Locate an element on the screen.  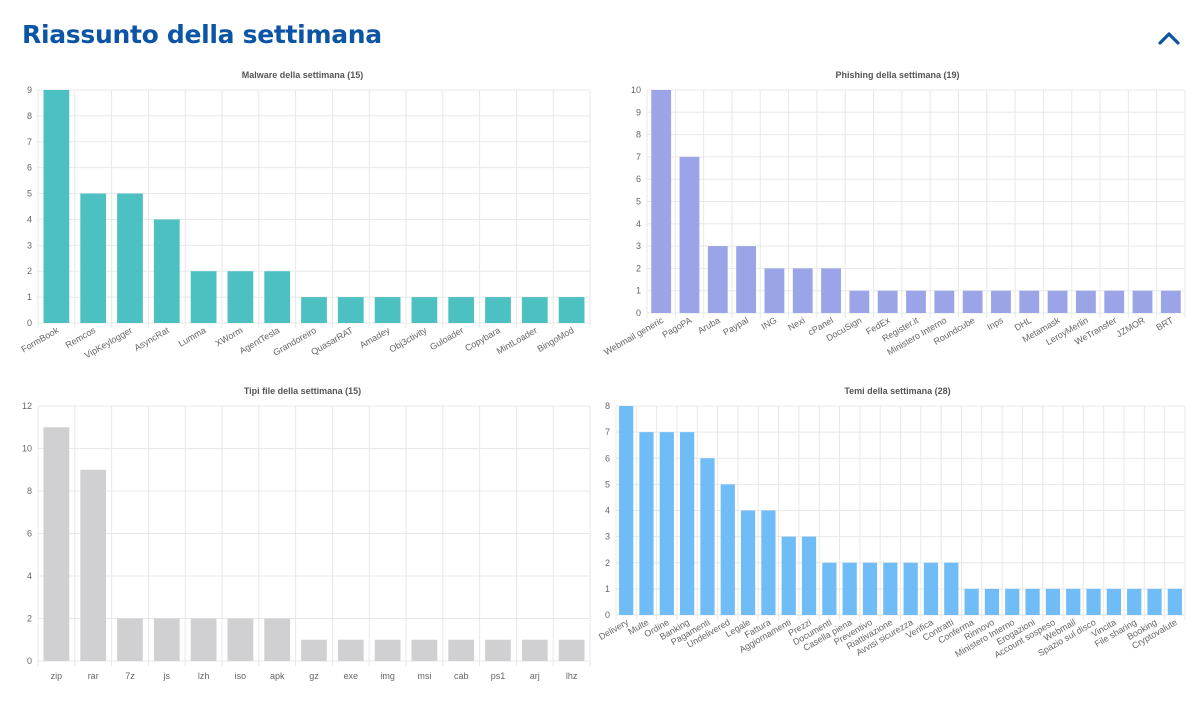
x-tick-label: Inps is located at coordinates (995, 323).